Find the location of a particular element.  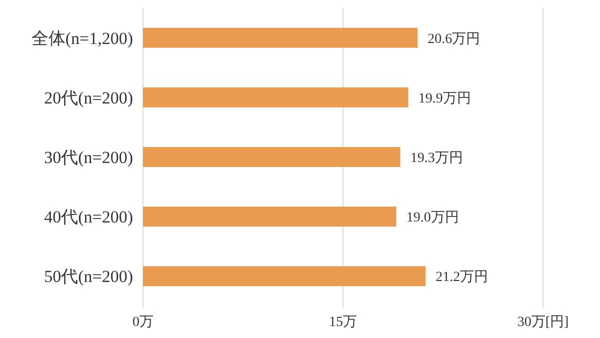

data-label: 19.0万円 is located at coordinates (432, 218).